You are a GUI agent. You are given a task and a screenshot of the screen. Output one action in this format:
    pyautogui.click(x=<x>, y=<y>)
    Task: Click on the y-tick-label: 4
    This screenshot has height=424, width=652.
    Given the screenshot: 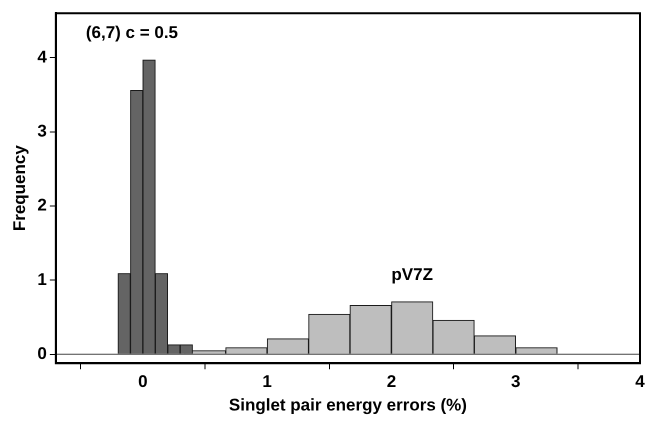 What is the action you would take?
    pyautogui.click(x=42, y=56)
    